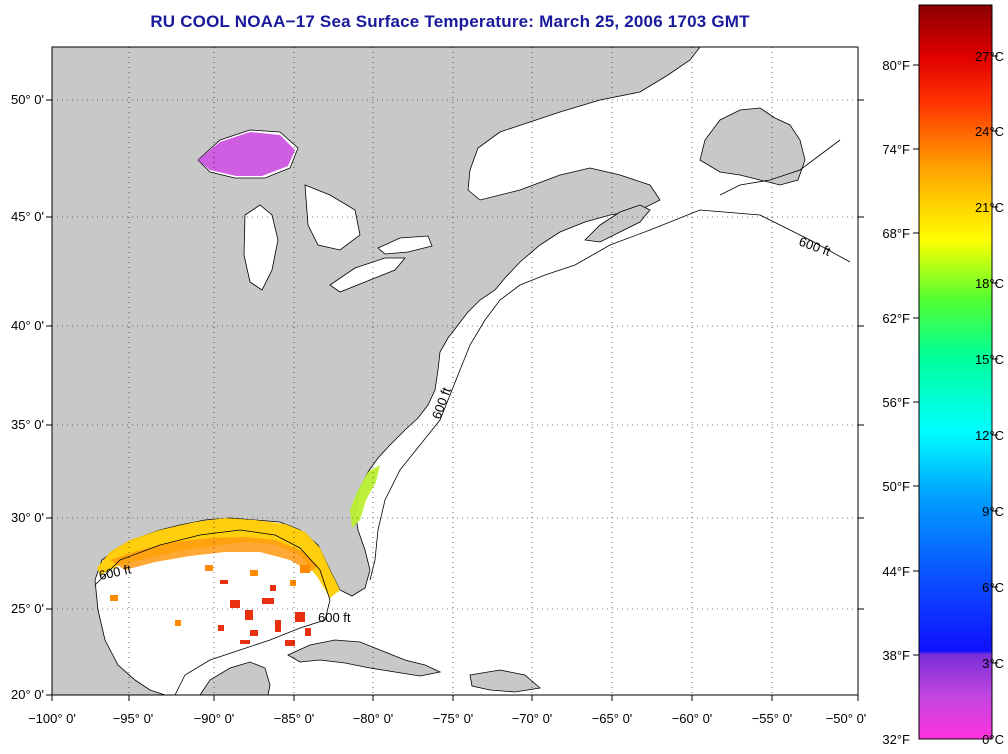 The image size is (1008, 754). What do you see at coordinates (896, 571) in the screenshot?
I see `fahrenheit-label: 44°F` at bounding box center [896, 571].